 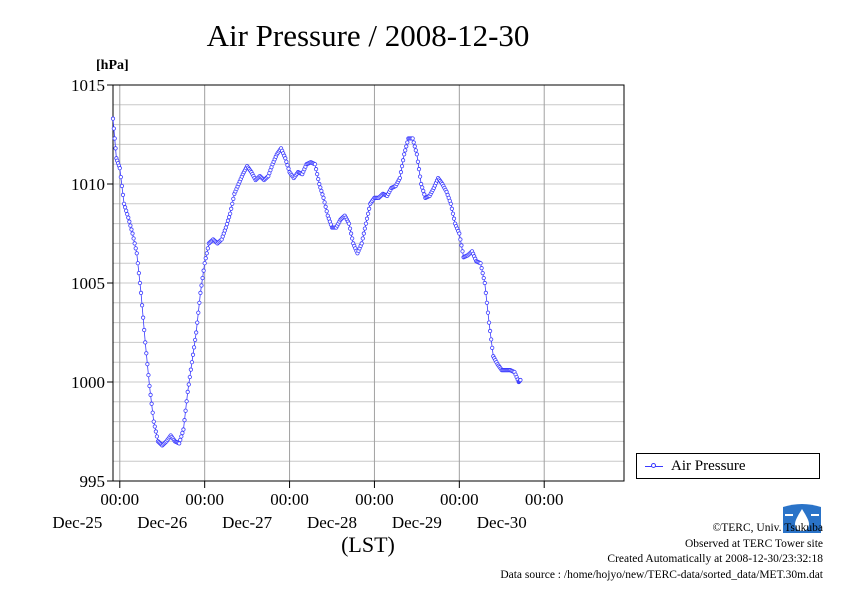 What do you see at coordinates (88, 382) in the screenshot?
I see `y-tick-label: 1000` at bounding box center [88, 382].